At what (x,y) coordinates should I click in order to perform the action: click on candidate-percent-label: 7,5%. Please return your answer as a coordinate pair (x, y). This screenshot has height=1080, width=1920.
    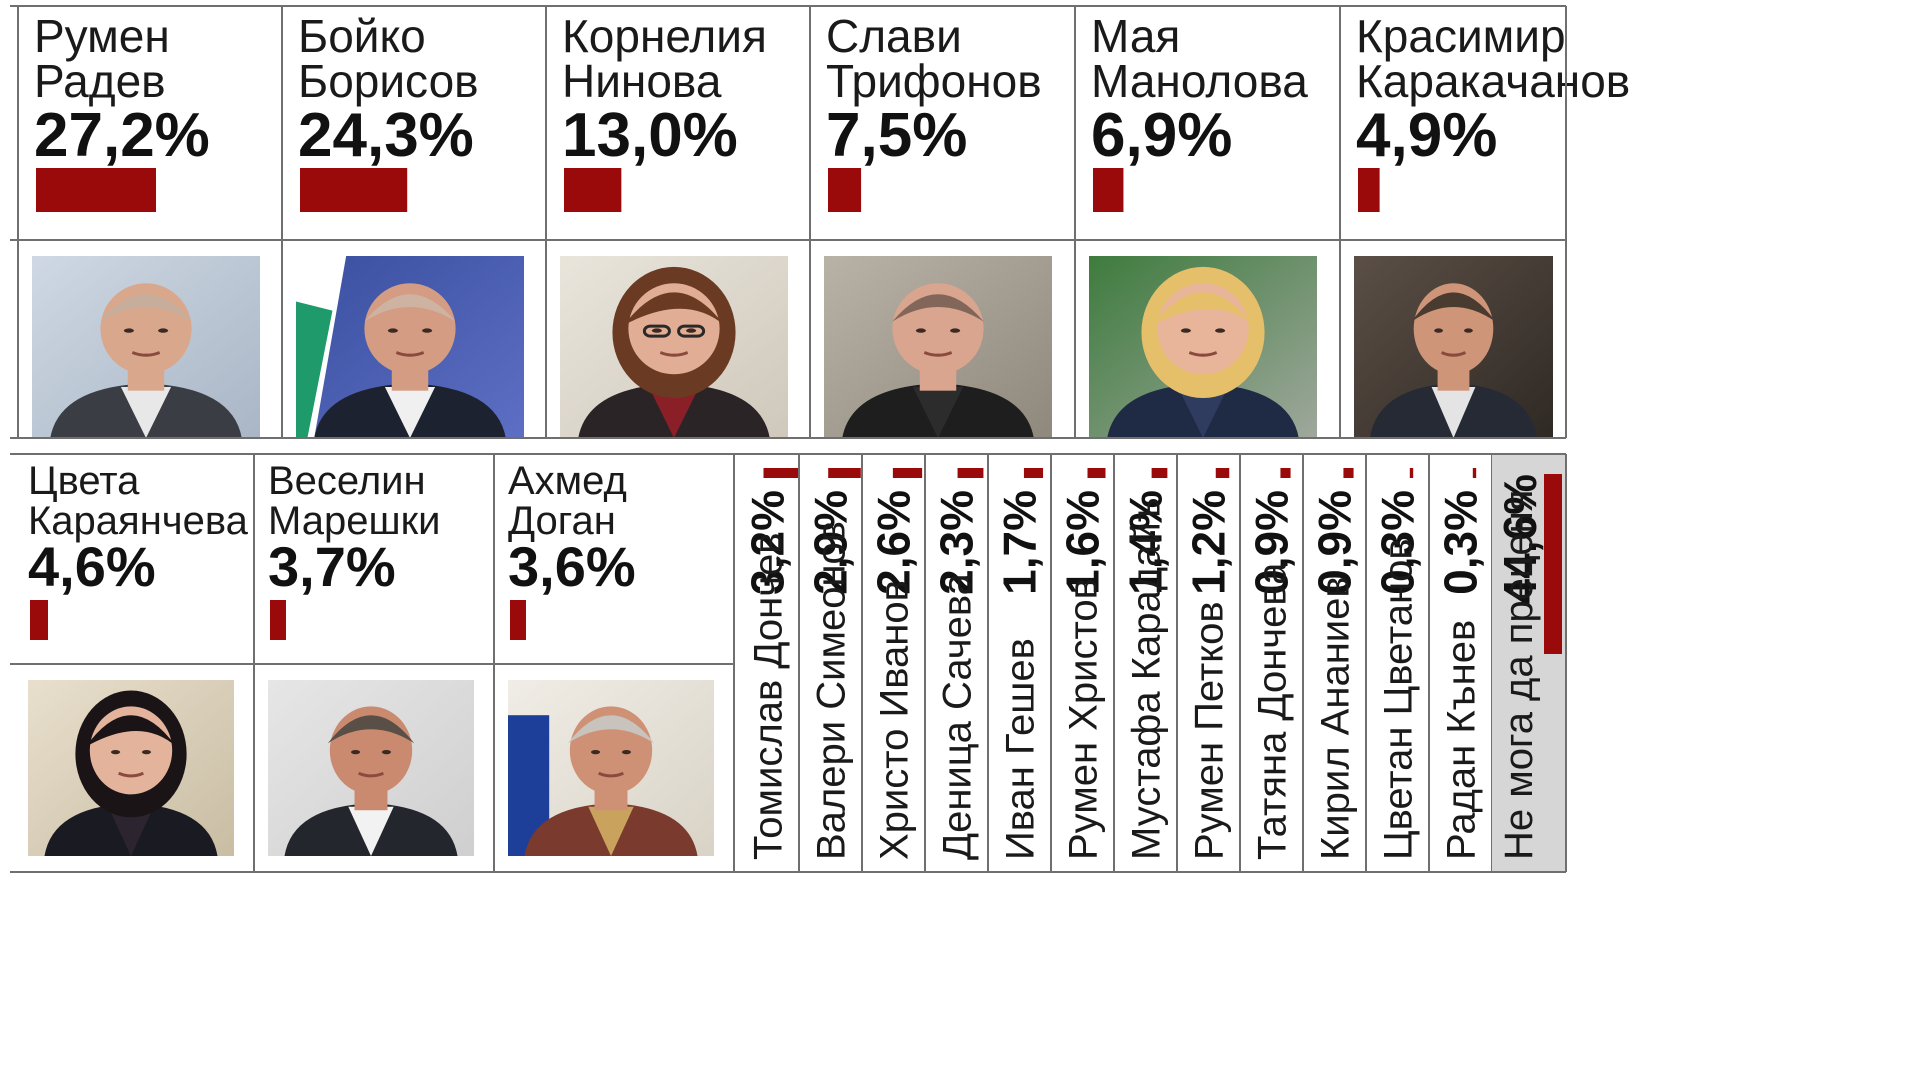
    Looking at the image, I should click on (896, 135).